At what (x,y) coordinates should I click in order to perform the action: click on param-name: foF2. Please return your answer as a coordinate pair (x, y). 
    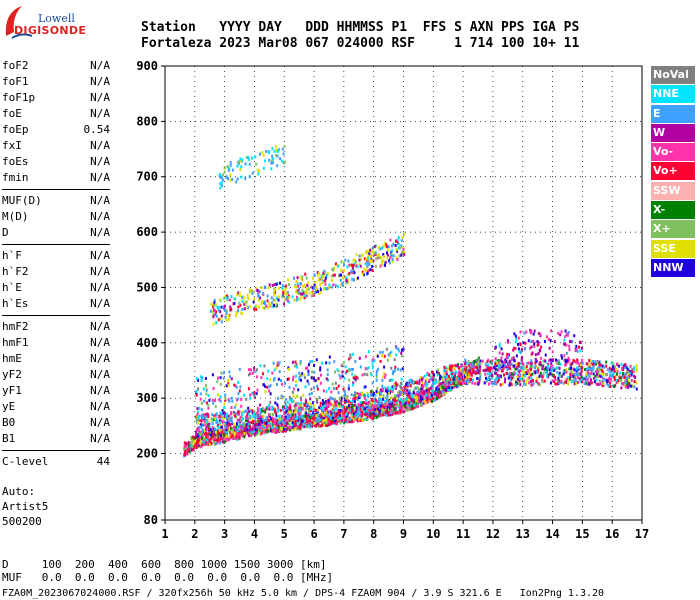
    Looking at the image, I should click on (15, 65).